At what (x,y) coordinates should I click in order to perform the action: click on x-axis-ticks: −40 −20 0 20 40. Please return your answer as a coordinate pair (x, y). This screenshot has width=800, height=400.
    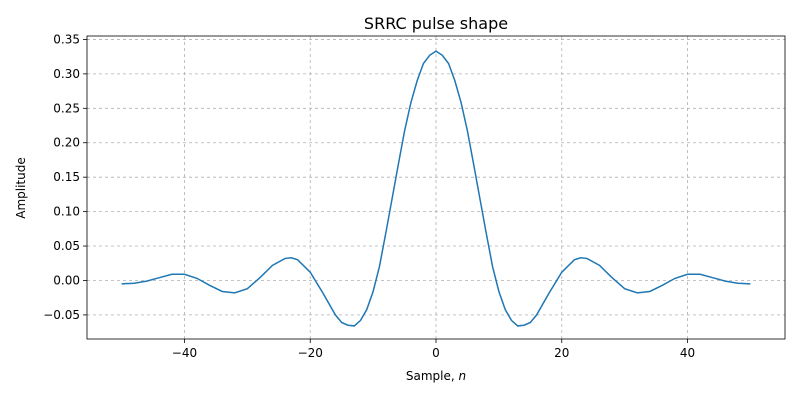
    Looking at the image, I should click on (433, 349).